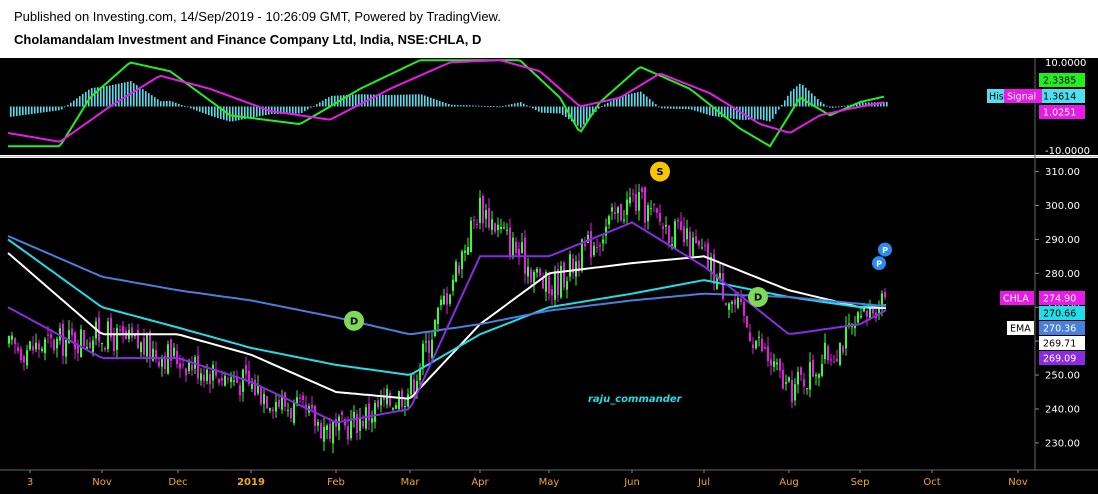  Describe the element at coordinates (549, 482) in the screenshot. I see `x-axis-strip` at that location.